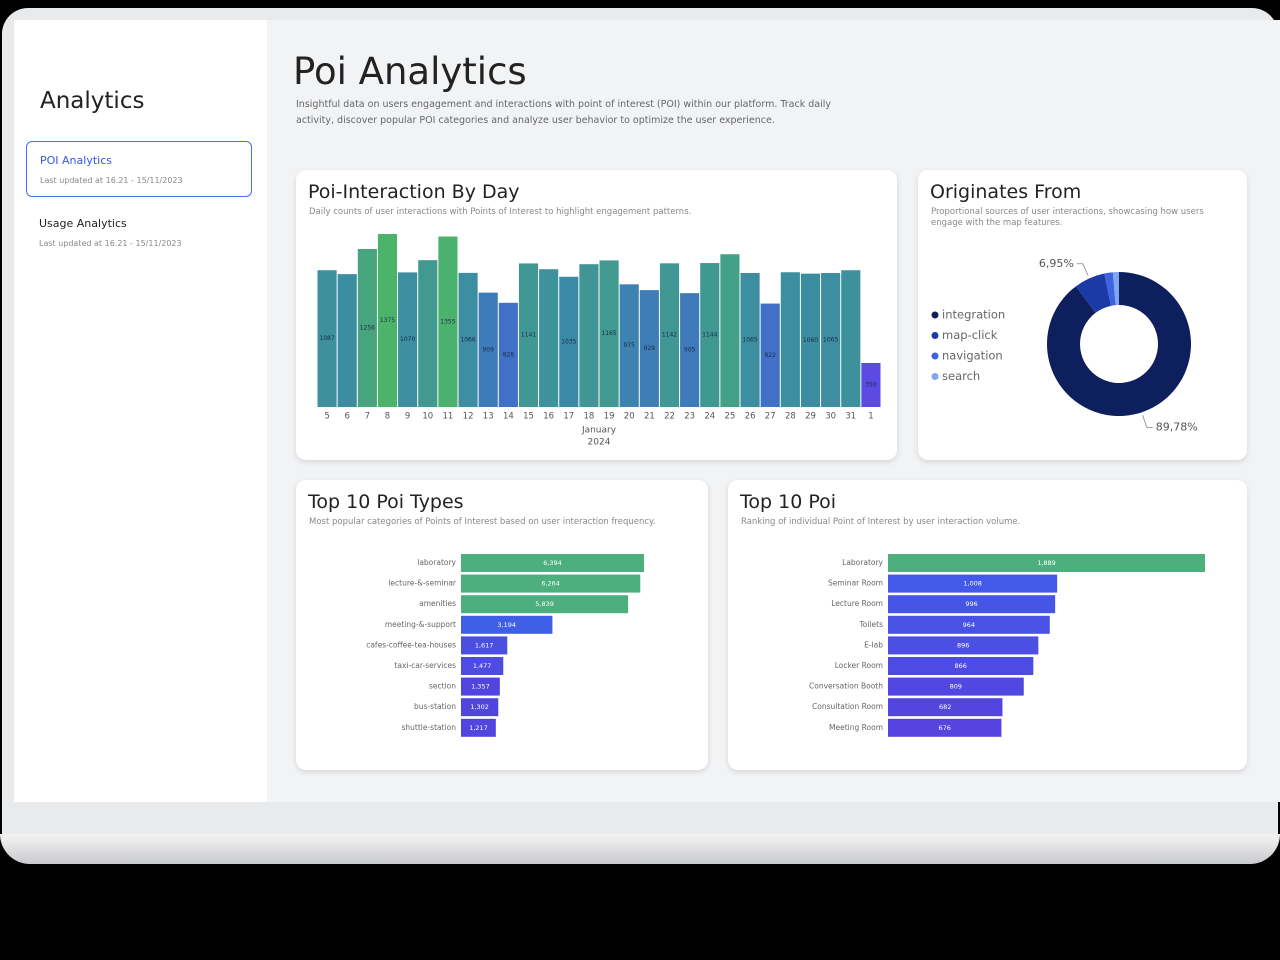 The width and height of the screenshot is (1280, 960). What do you see at coordinates (945, 707) in the screenshot?
I see `value-label: 682` at bounding box center [945, 707].